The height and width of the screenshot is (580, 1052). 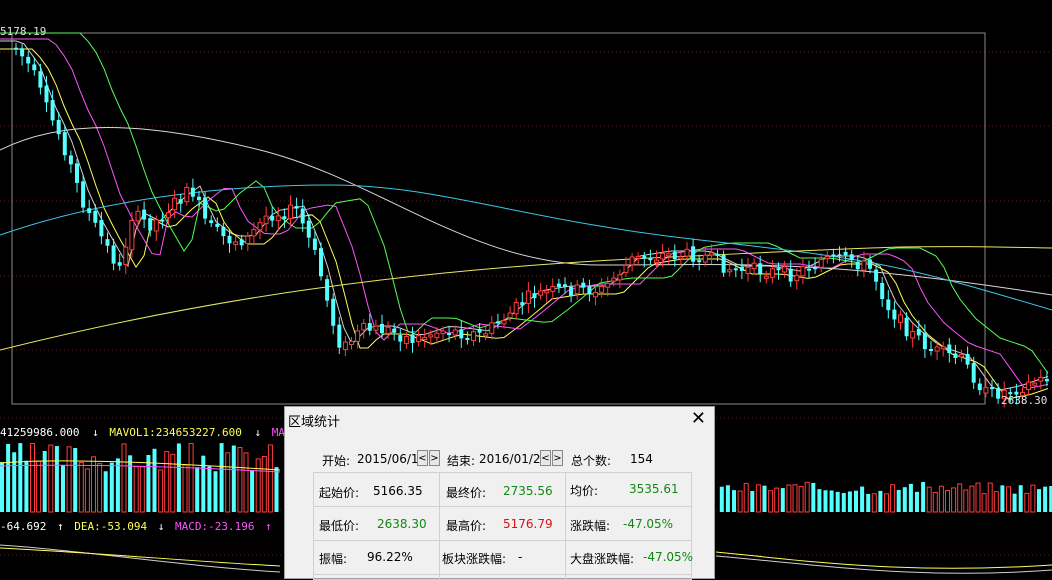 I want to click on end-next-button: >, so click(x=557, y=458).